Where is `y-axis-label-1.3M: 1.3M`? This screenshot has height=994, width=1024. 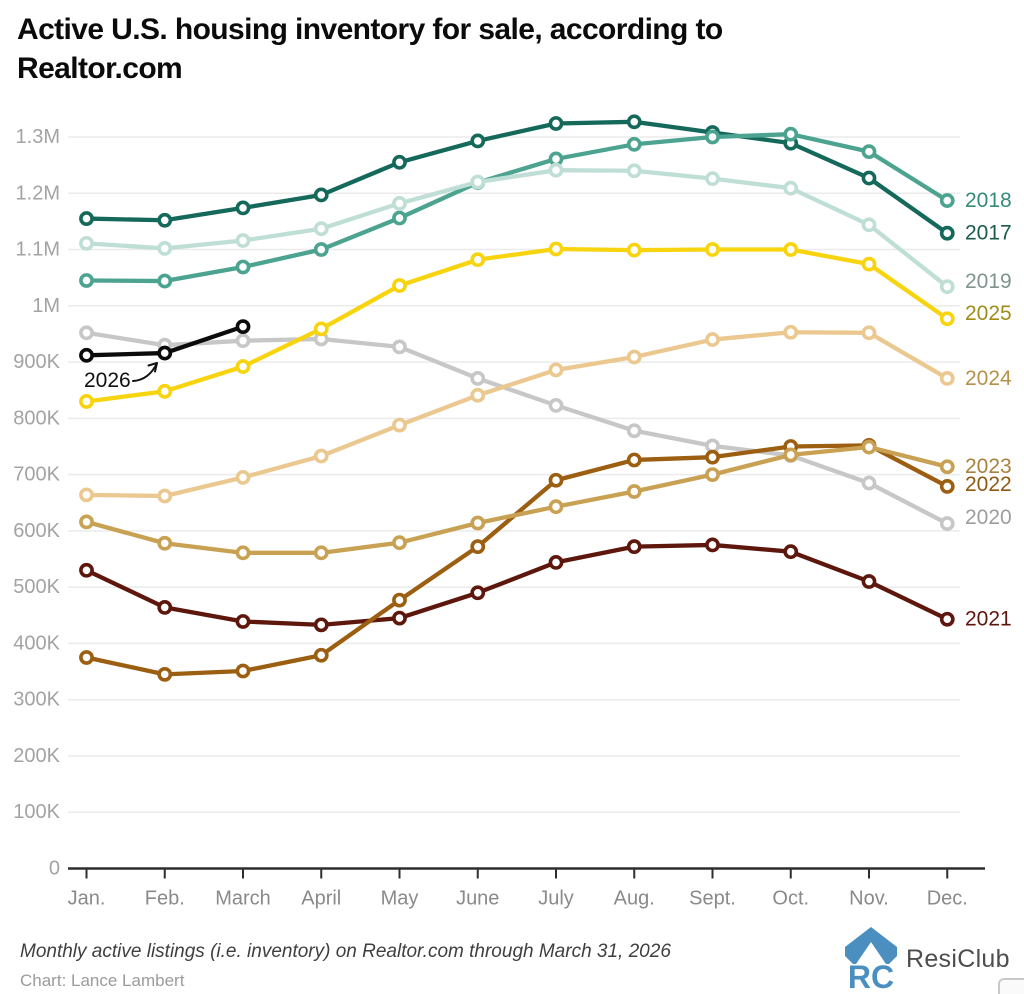 y-axis-label-1.3M: 1.3M is located at coordinates (38, 137).